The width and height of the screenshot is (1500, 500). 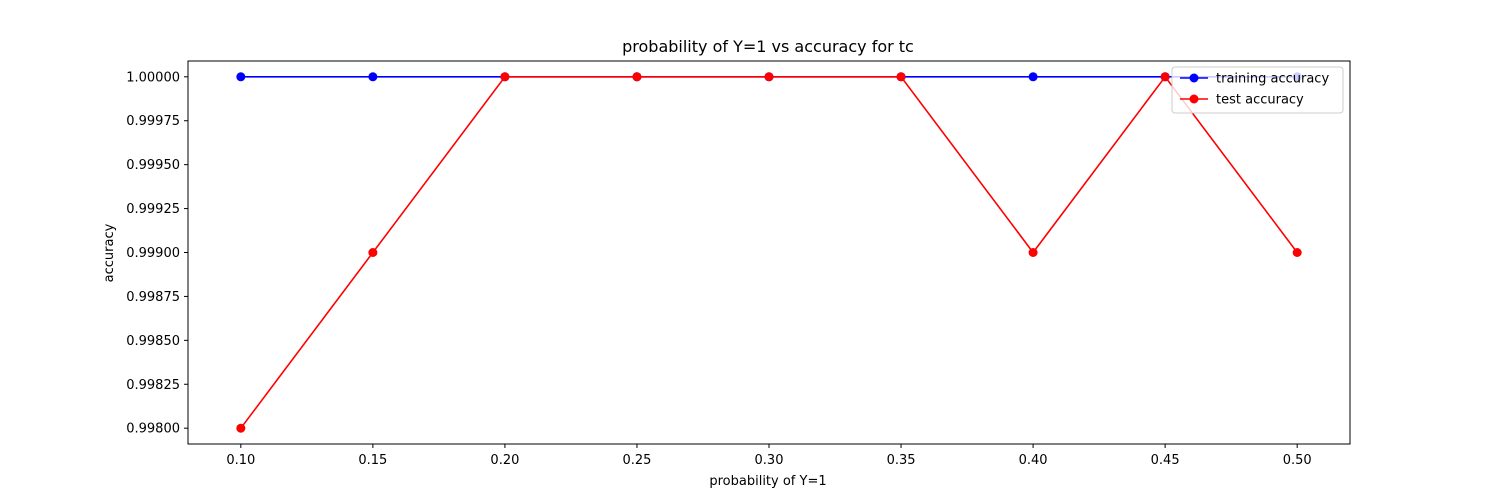 What do you see at coordinates (768, 46) in the screenshot?
I see `chart-title: probability of Y=1 vs accuracy for tc` at bounding box center [768, 46].